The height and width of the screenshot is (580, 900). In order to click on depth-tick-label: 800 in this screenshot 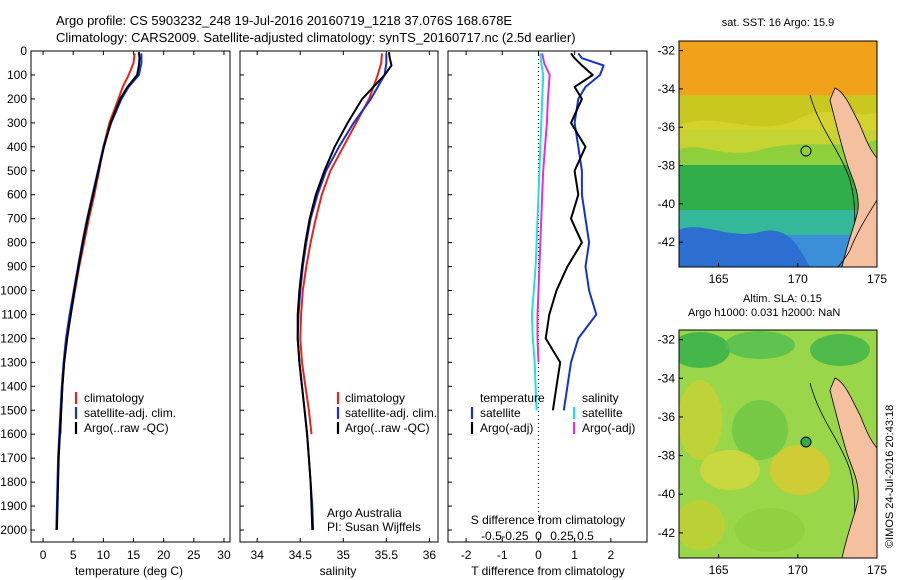, I will do `click(17, 243)`.